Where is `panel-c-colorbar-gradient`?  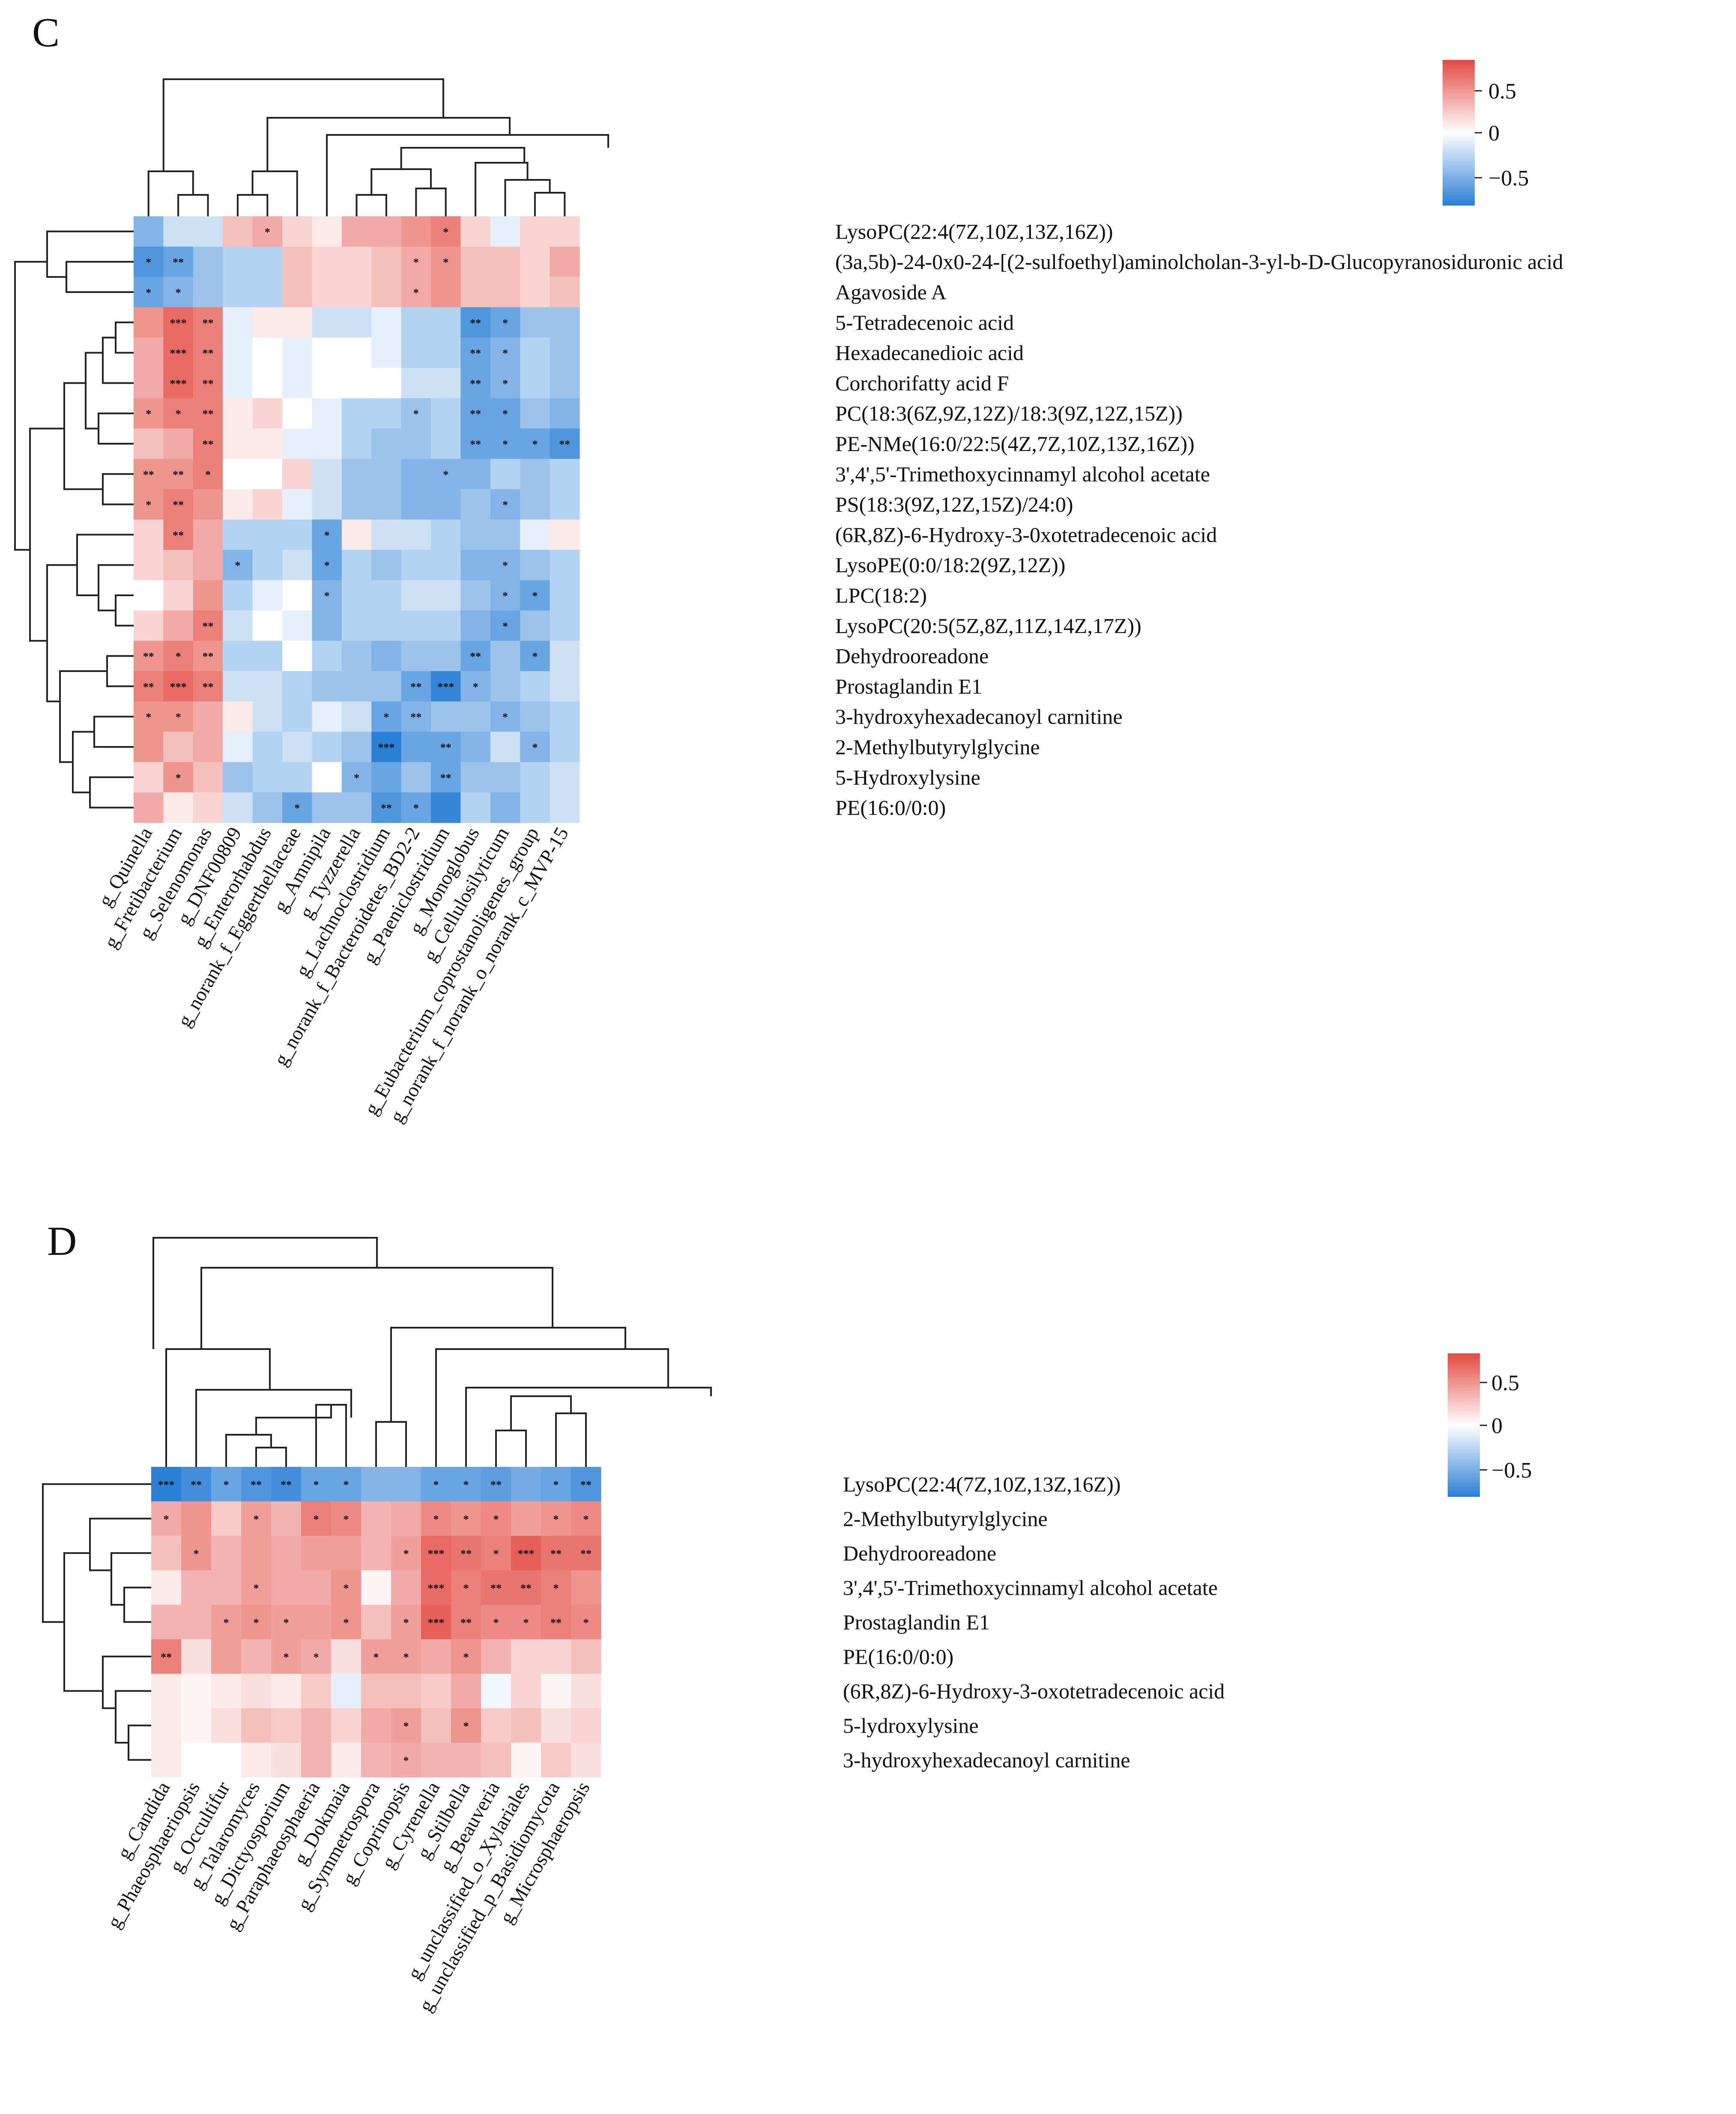
panel-c-colorbar-gradient is located at coordinates (1459, 133).